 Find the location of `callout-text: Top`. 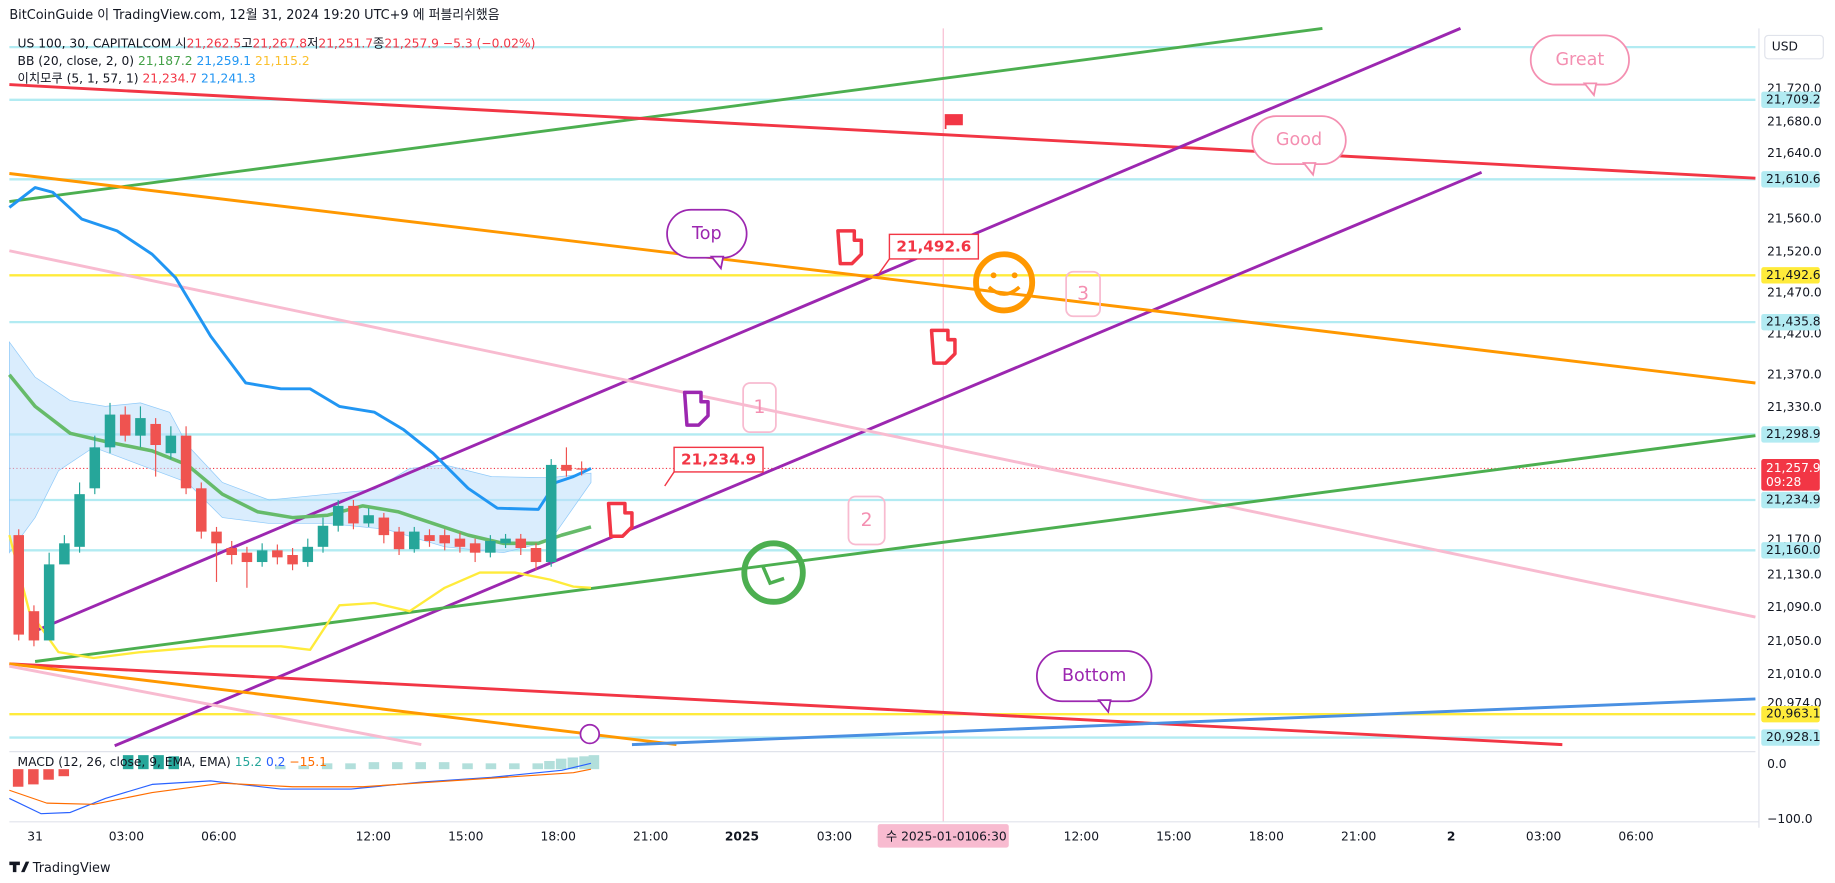

callout-text: Top is located at coordinates (706, 234).